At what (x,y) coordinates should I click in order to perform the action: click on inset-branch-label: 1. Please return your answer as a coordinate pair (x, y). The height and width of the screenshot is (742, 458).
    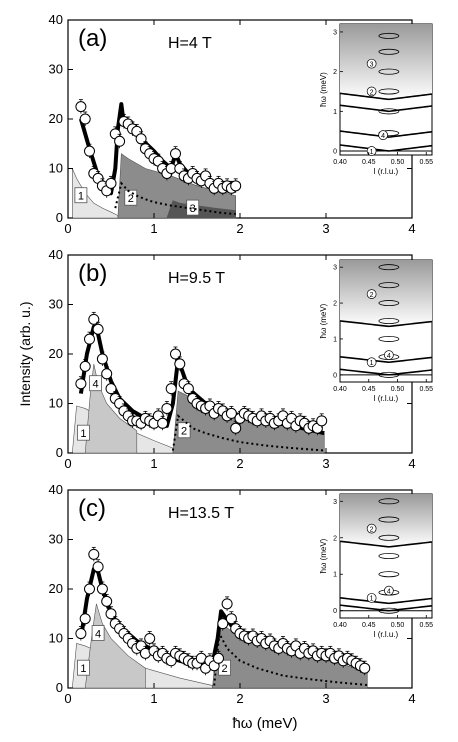
    Looking at the image, I should click on (372, 363).